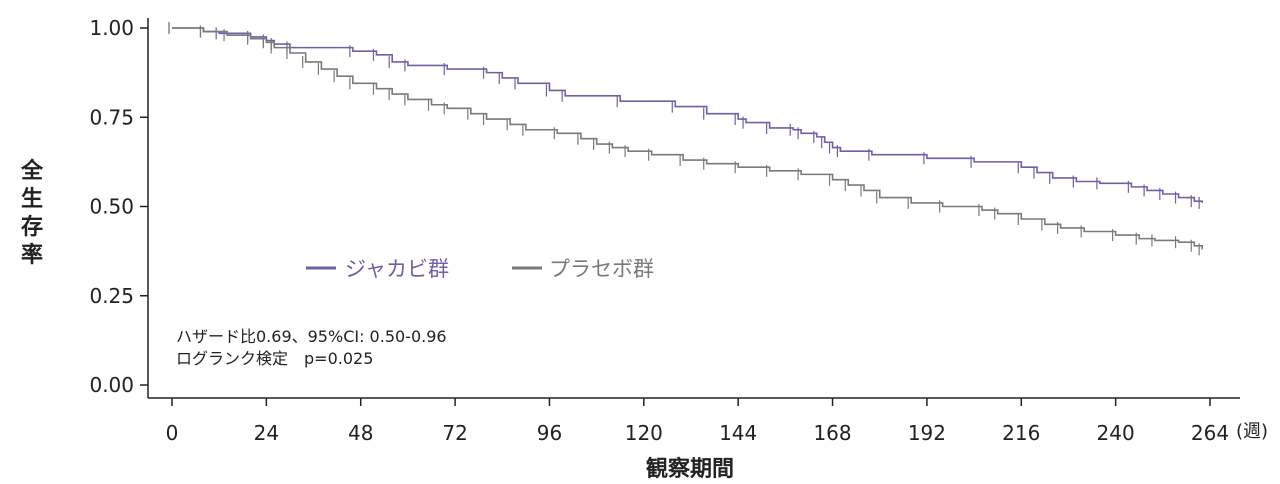  Describe the element at coordinates (927, 433) in the screenshot. I see `x-tick-label: 192` at that location.